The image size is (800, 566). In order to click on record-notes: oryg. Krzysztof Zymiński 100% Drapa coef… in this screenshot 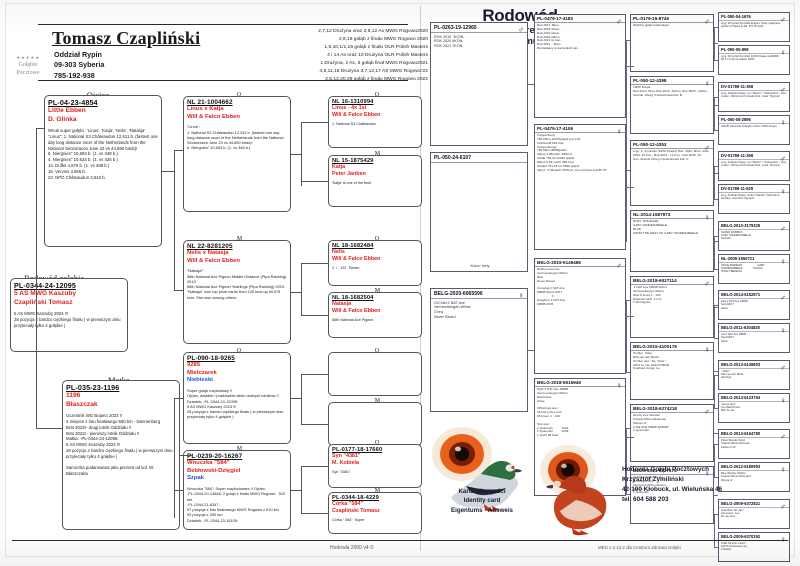, I will do `click(750, 58)`.